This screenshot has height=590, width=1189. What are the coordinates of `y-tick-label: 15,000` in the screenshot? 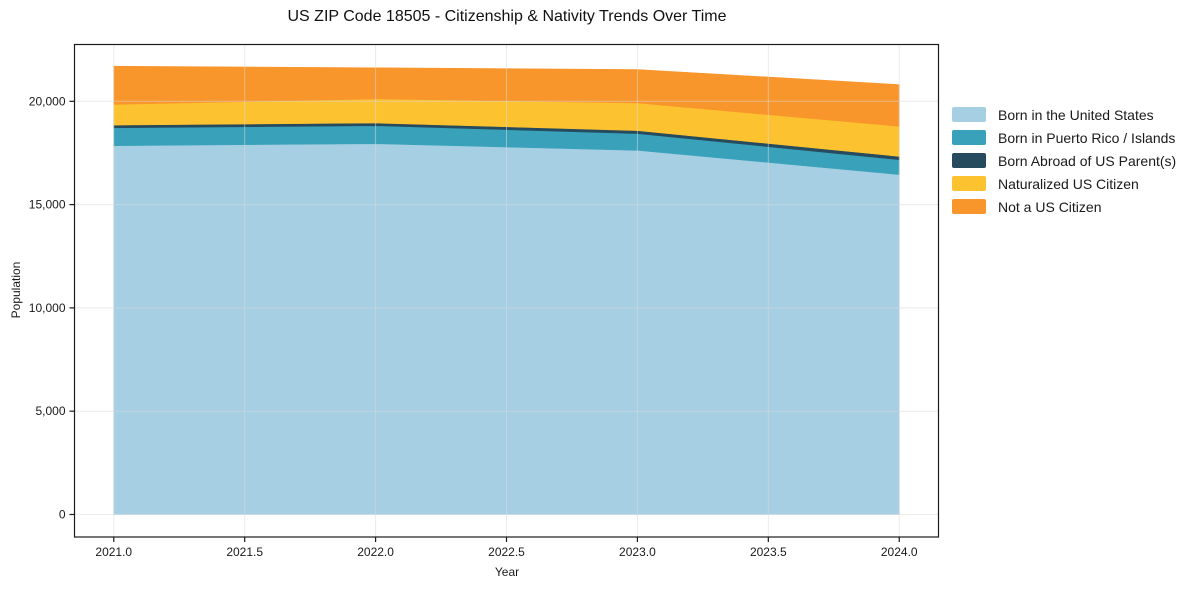 It's located at (47, 205).